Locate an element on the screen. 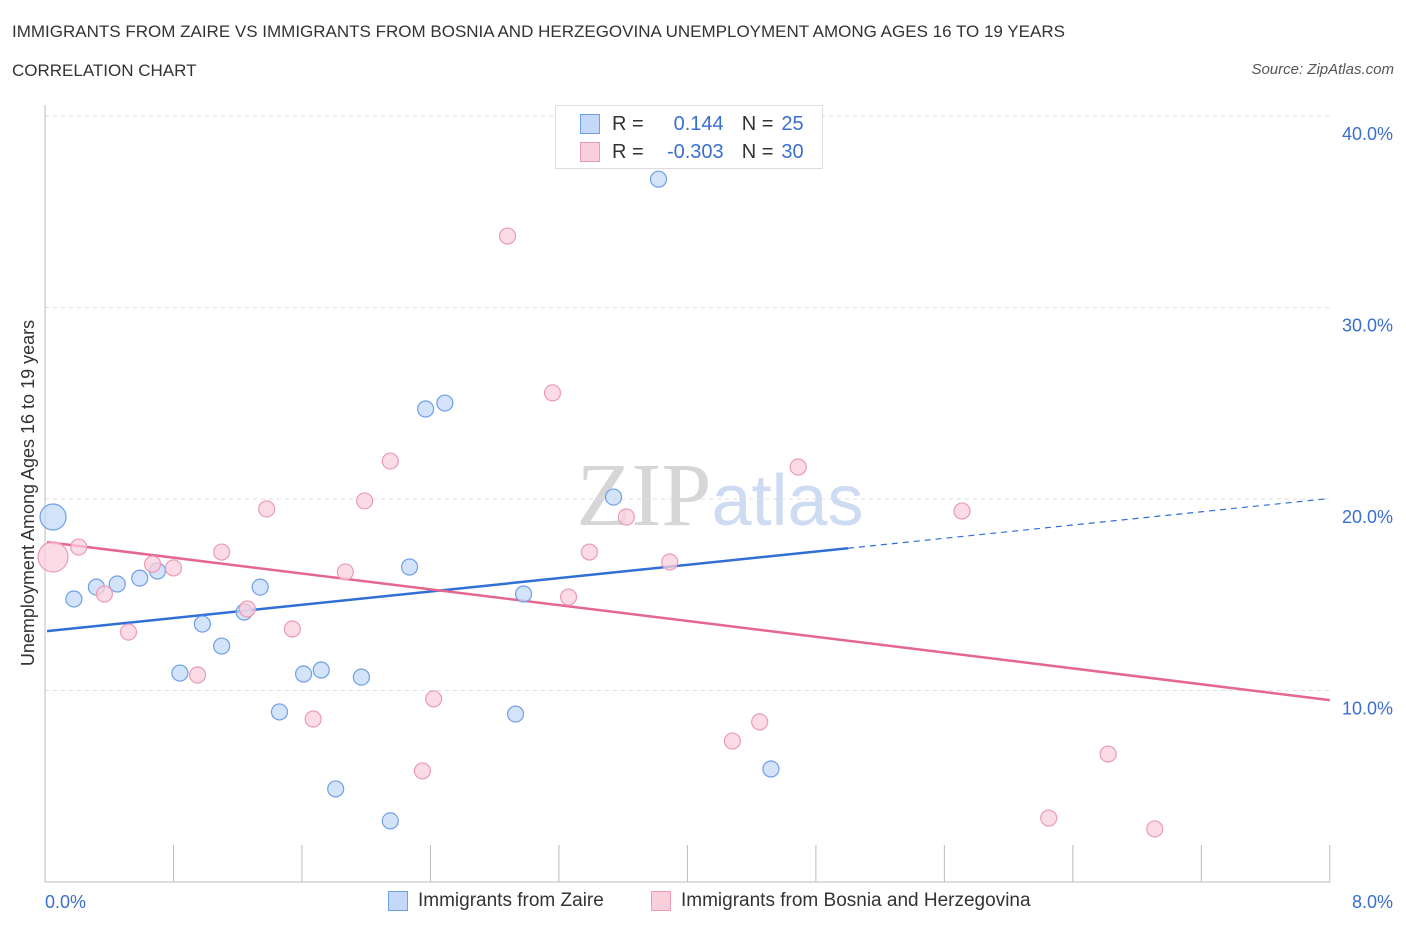 The image size is (1406, 930). y-tick-label: 40.0% is located at coordinates (1367, 134).